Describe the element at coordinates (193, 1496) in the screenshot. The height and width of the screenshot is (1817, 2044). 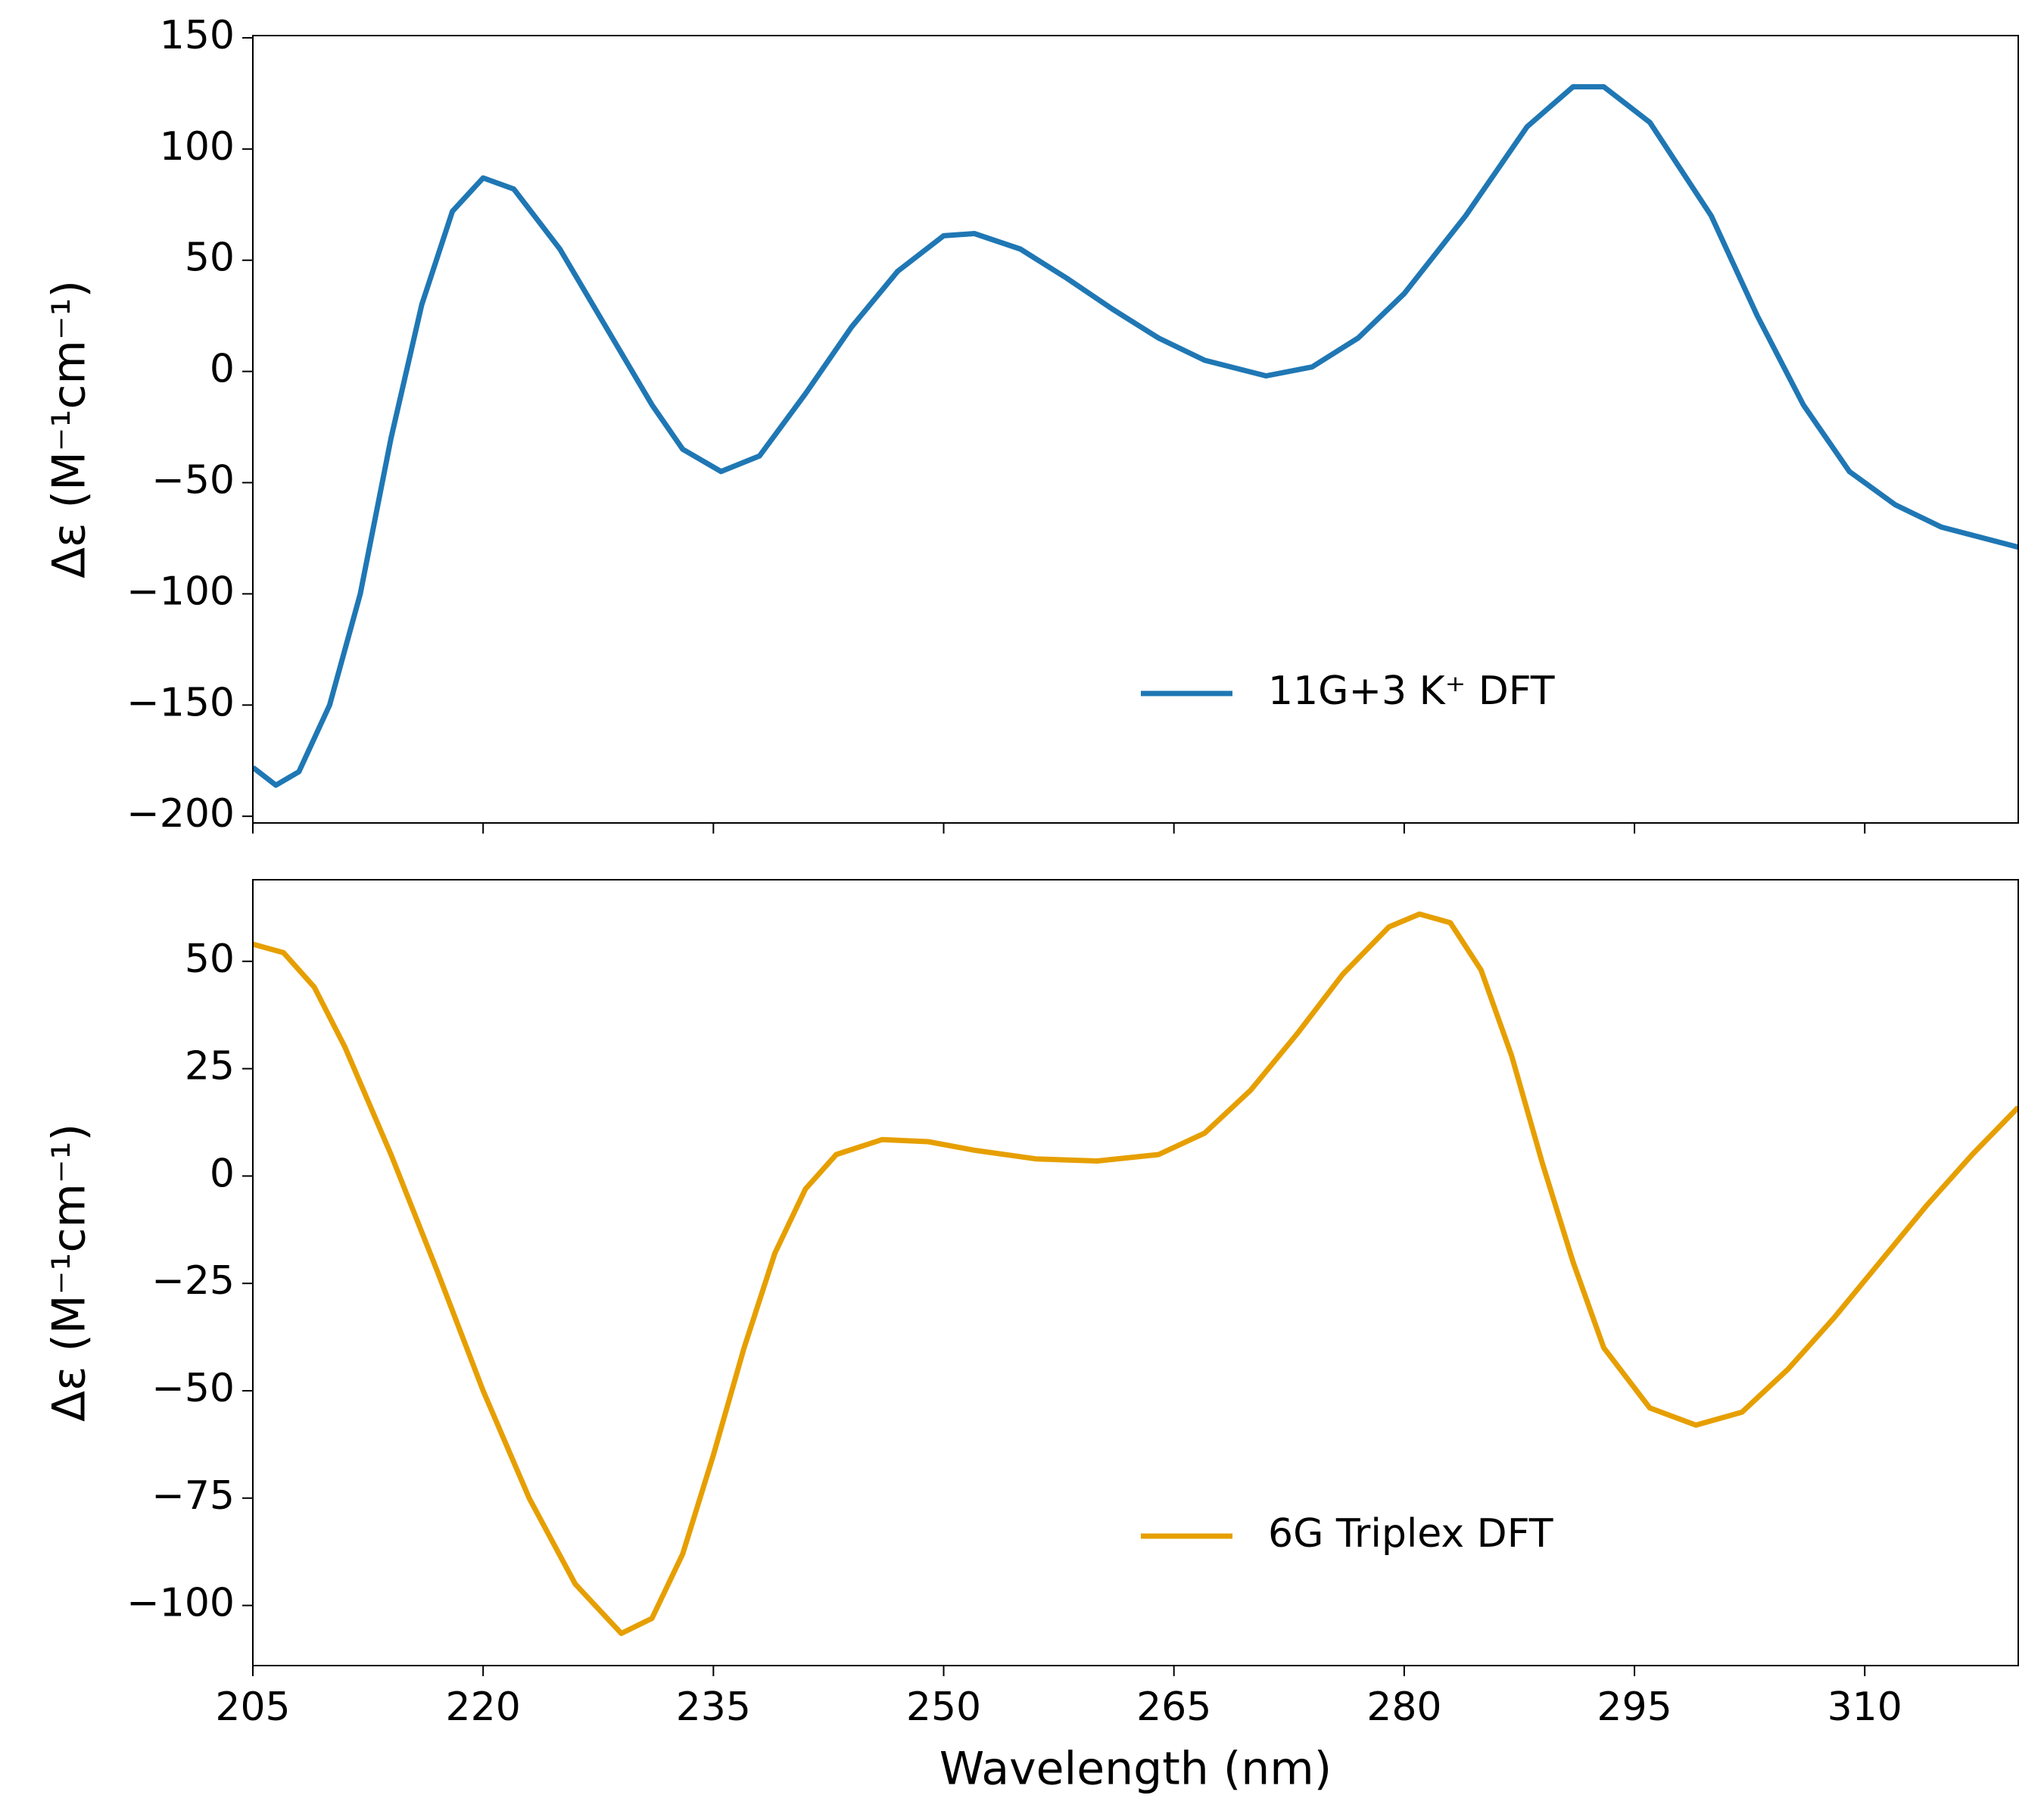
I see `y-tick-label: −75` at that location.